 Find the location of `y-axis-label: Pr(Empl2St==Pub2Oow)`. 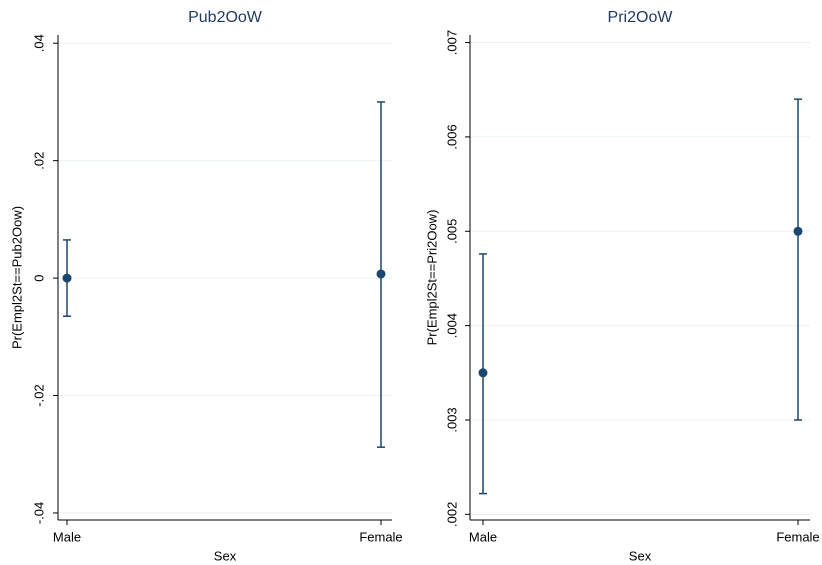

y-axis-label: Pr(Empl2St==Pub2Oow) is located at coordinates (16, 277).